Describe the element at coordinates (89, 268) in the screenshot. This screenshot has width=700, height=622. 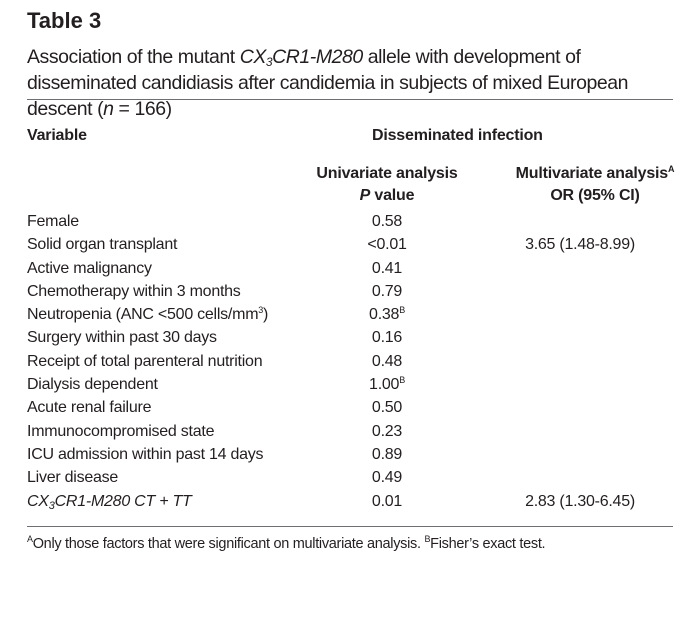
I see `cell-variable: Active malignancy` at that location.